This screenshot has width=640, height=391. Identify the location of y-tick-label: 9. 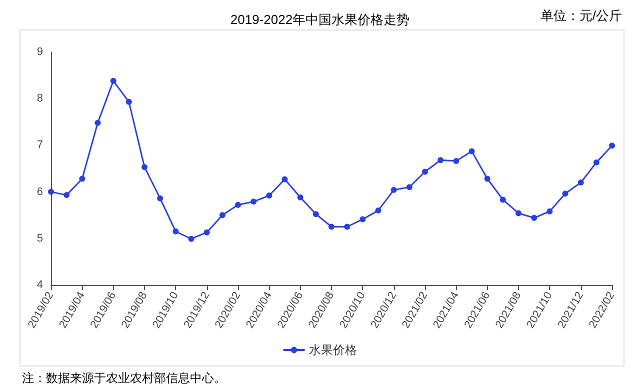
(39, 52).